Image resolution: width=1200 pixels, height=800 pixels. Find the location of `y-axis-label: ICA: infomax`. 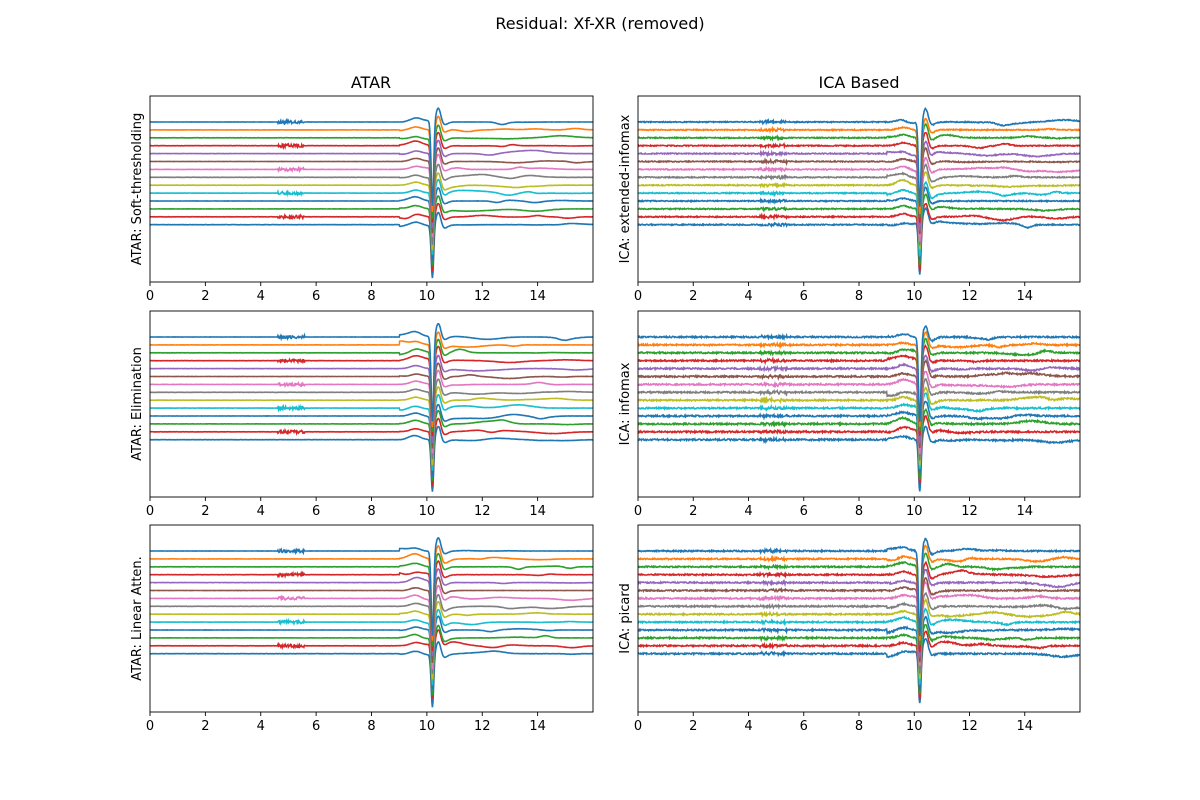

y-axis-label: ICA: infomax is located at coordinates (625, 403).